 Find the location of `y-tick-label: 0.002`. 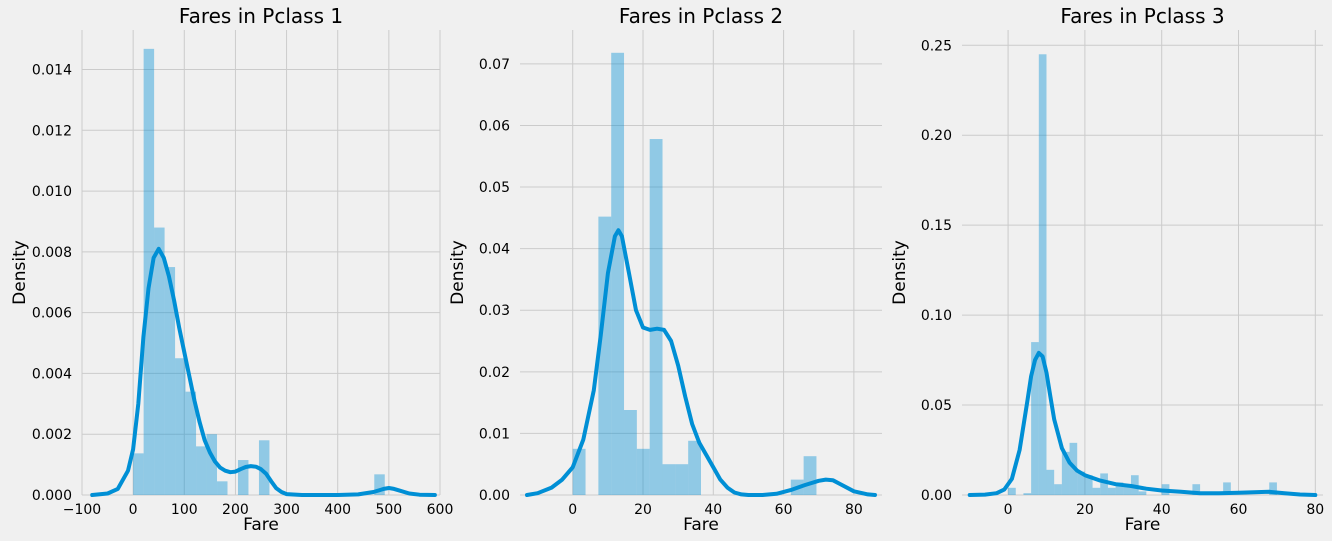

y-tick-label: 0.002 is located at coordinates (52, 435).